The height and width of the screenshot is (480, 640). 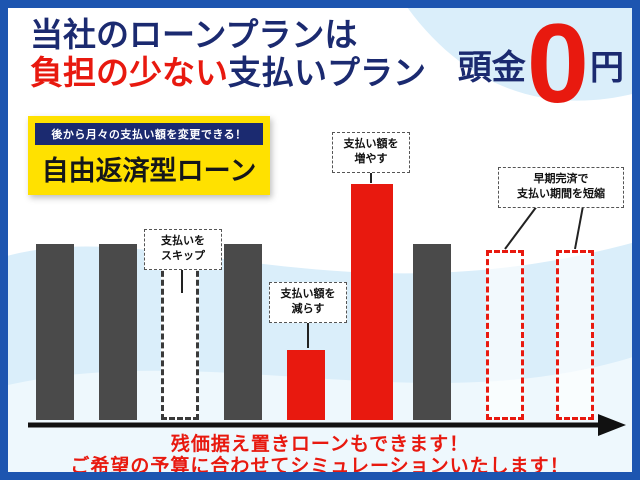 What do you see at coordinates (557, 64) in the screenshot?
I see `down-payment-amount: 0` at bounding box center [557, 64].